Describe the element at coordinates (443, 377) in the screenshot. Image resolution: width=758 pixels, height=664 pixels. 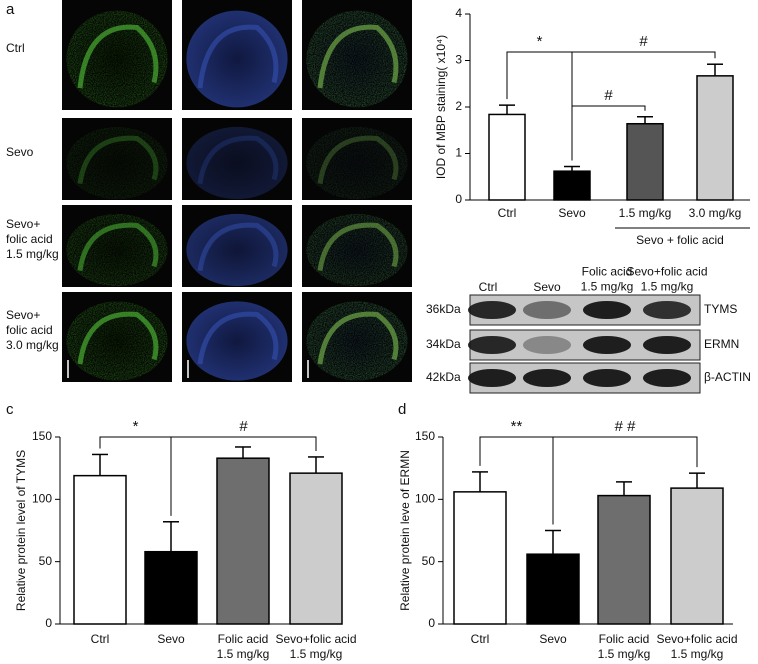
I see `marker-label: 42kDa` at that location.